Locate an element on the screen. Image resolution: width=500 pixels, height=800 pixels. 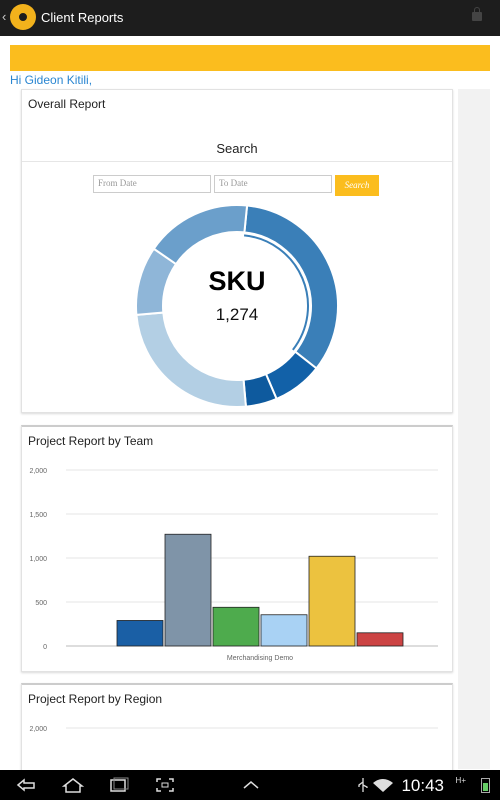
back-nav-icon is located at coordinates (27, 785).